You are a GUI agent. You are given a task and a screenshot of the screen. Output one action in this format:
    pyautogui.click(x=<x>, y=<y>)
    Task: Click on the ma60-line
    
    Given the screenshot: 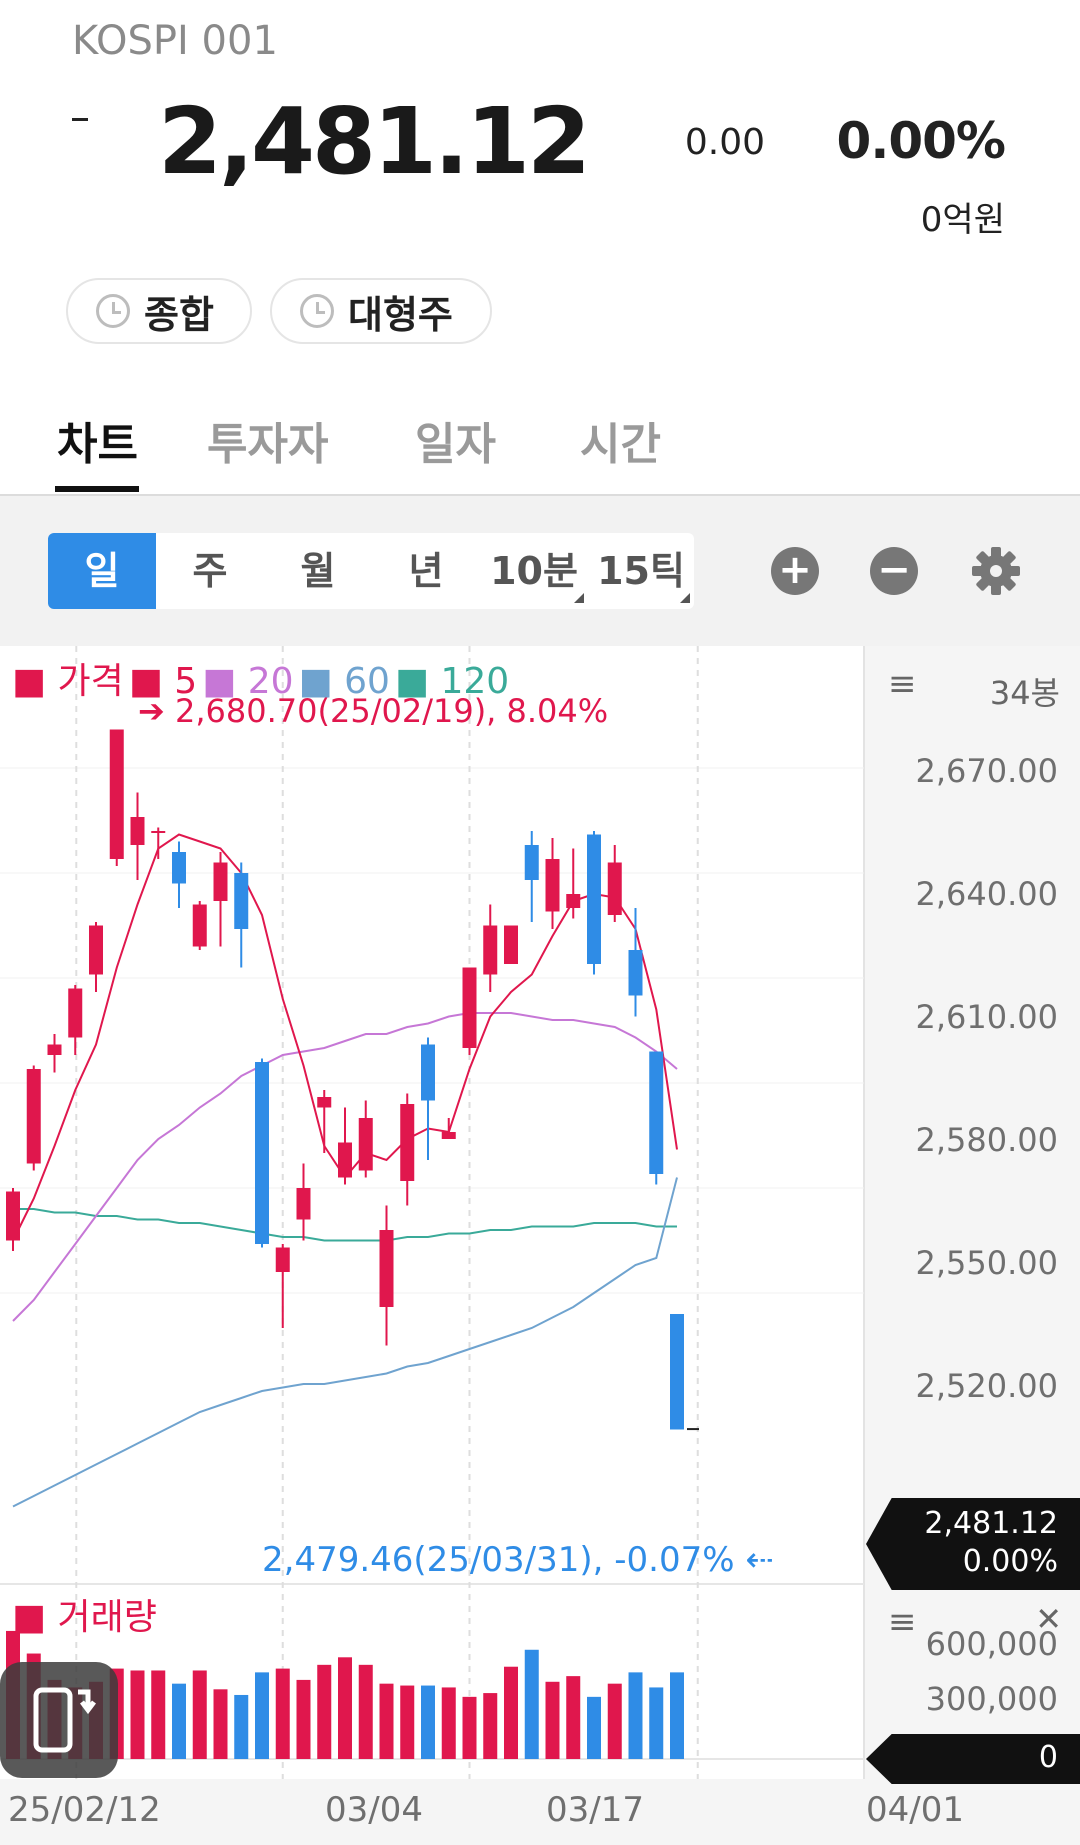 What is the action you would take?
    pyautogui.click(x=345, y=1342)
    